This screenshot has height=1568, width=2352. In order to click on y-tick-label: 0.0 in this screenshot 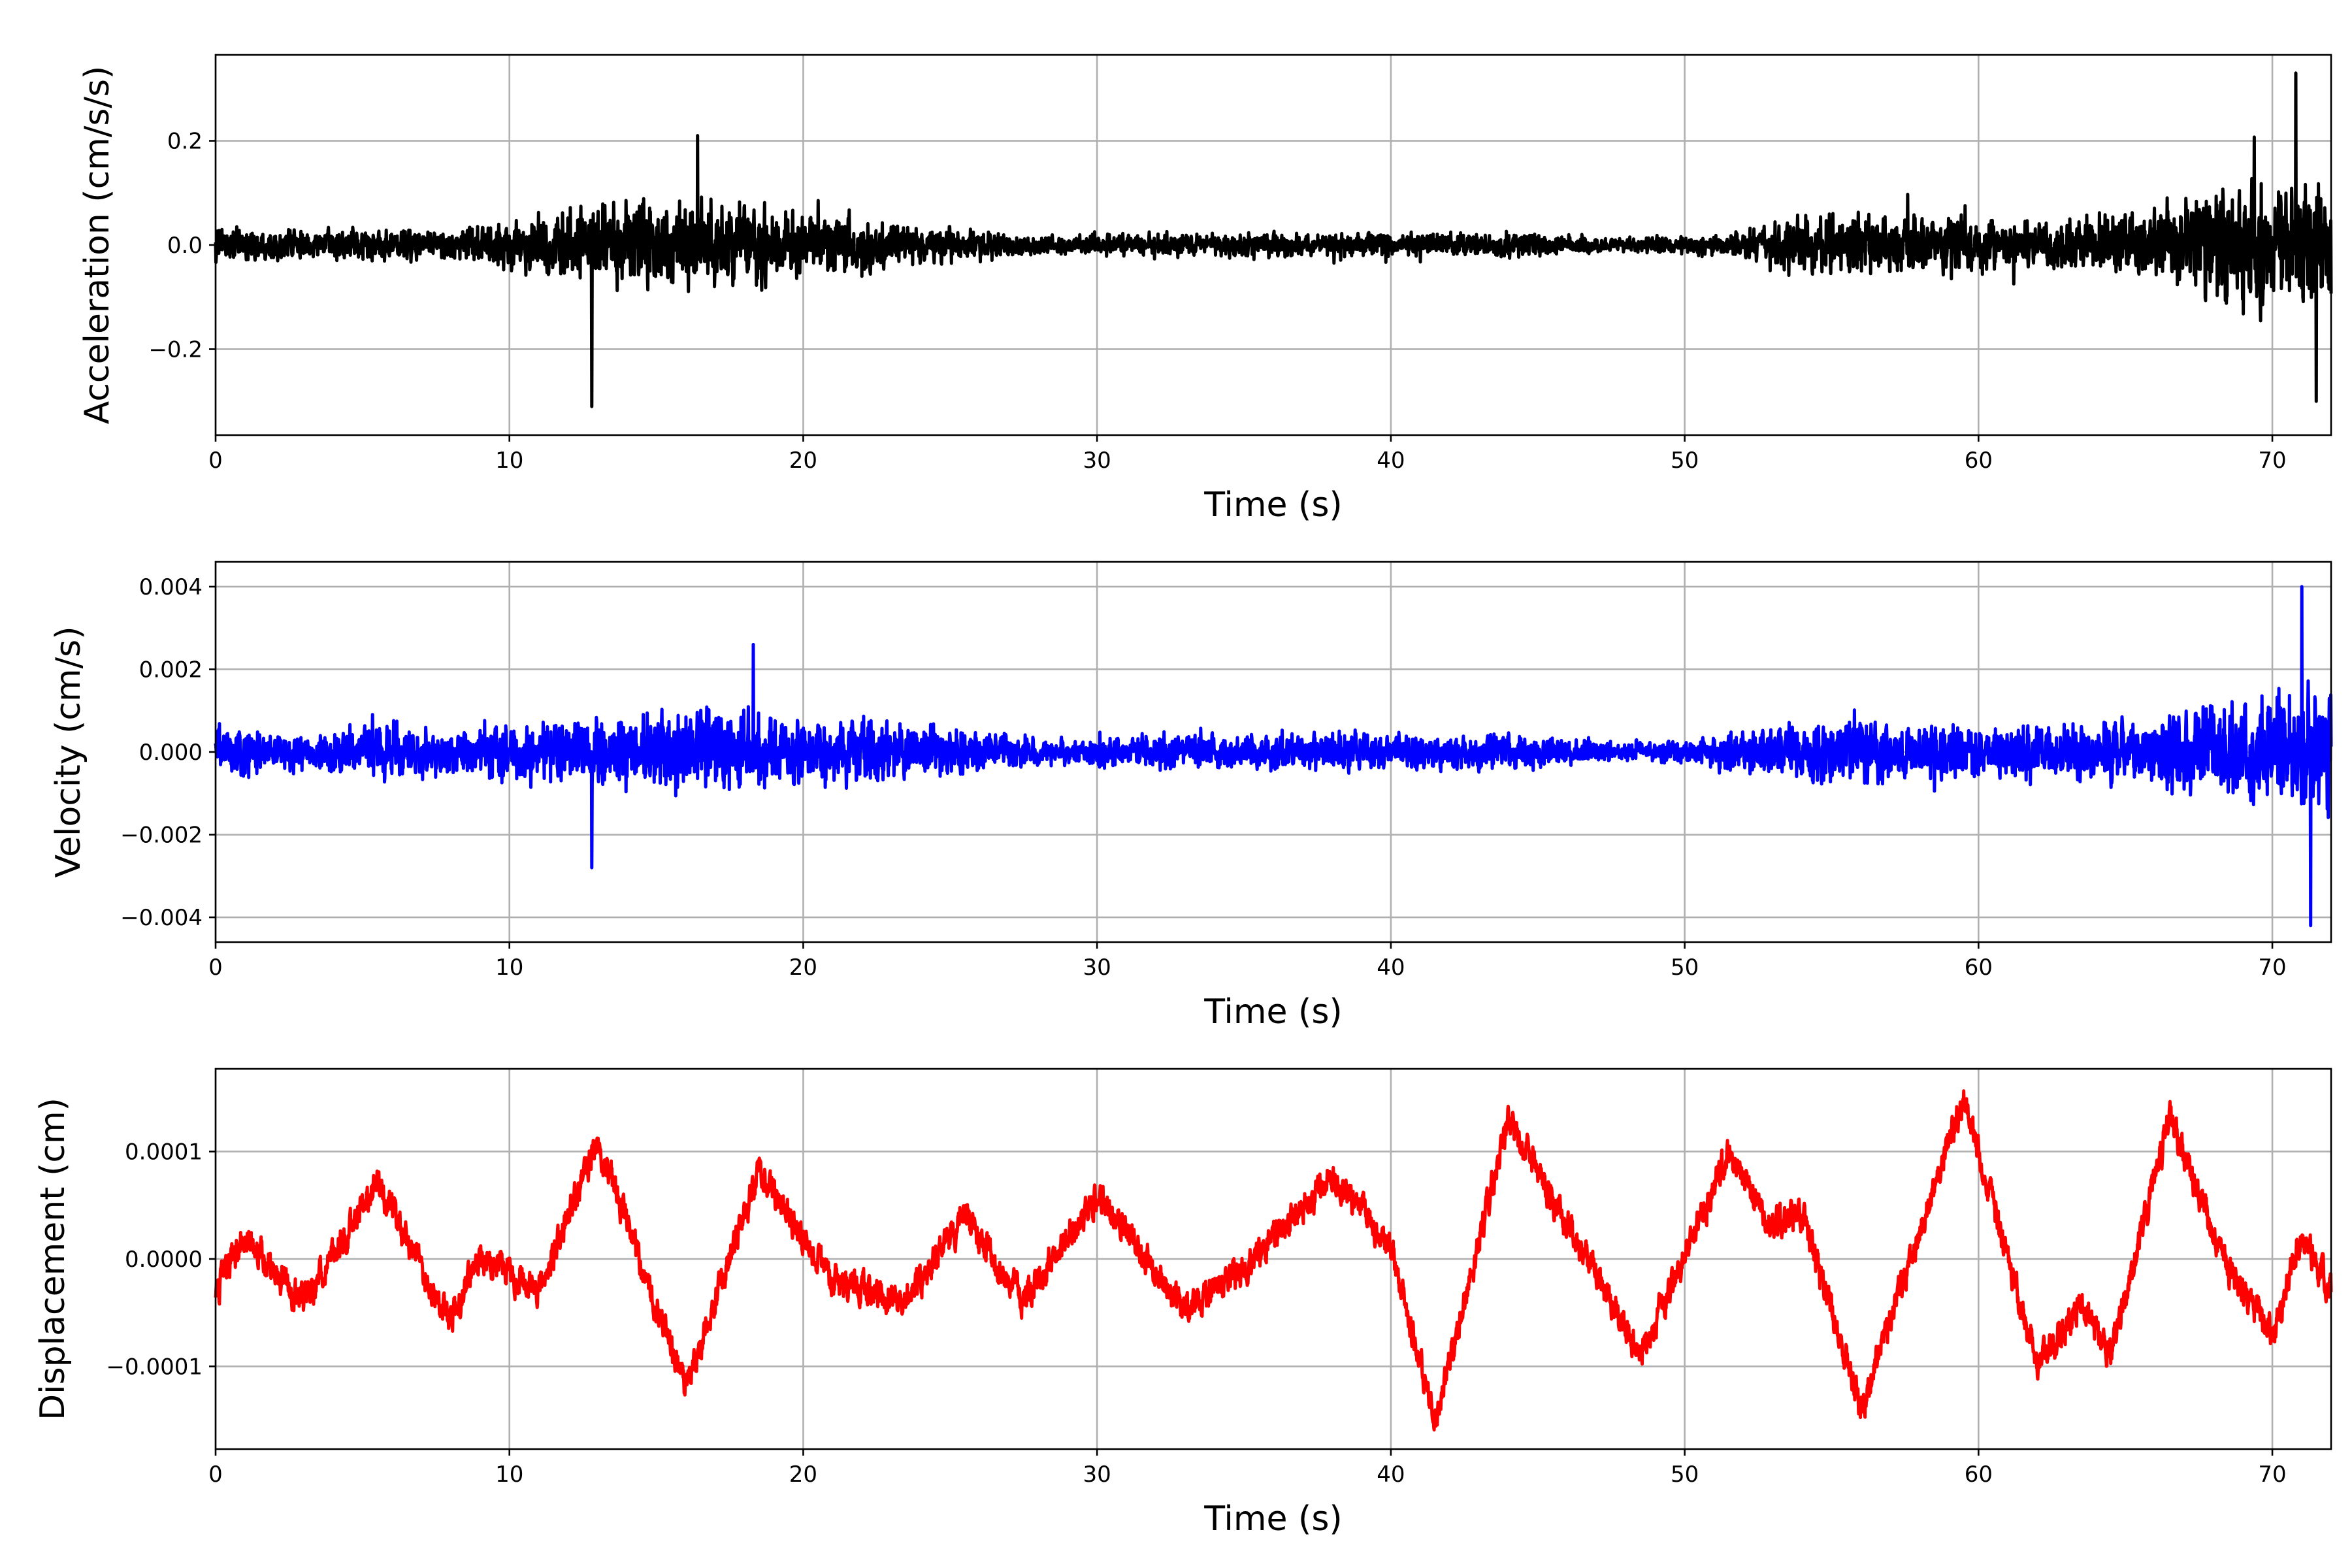, I will do `click(185, 246)`.